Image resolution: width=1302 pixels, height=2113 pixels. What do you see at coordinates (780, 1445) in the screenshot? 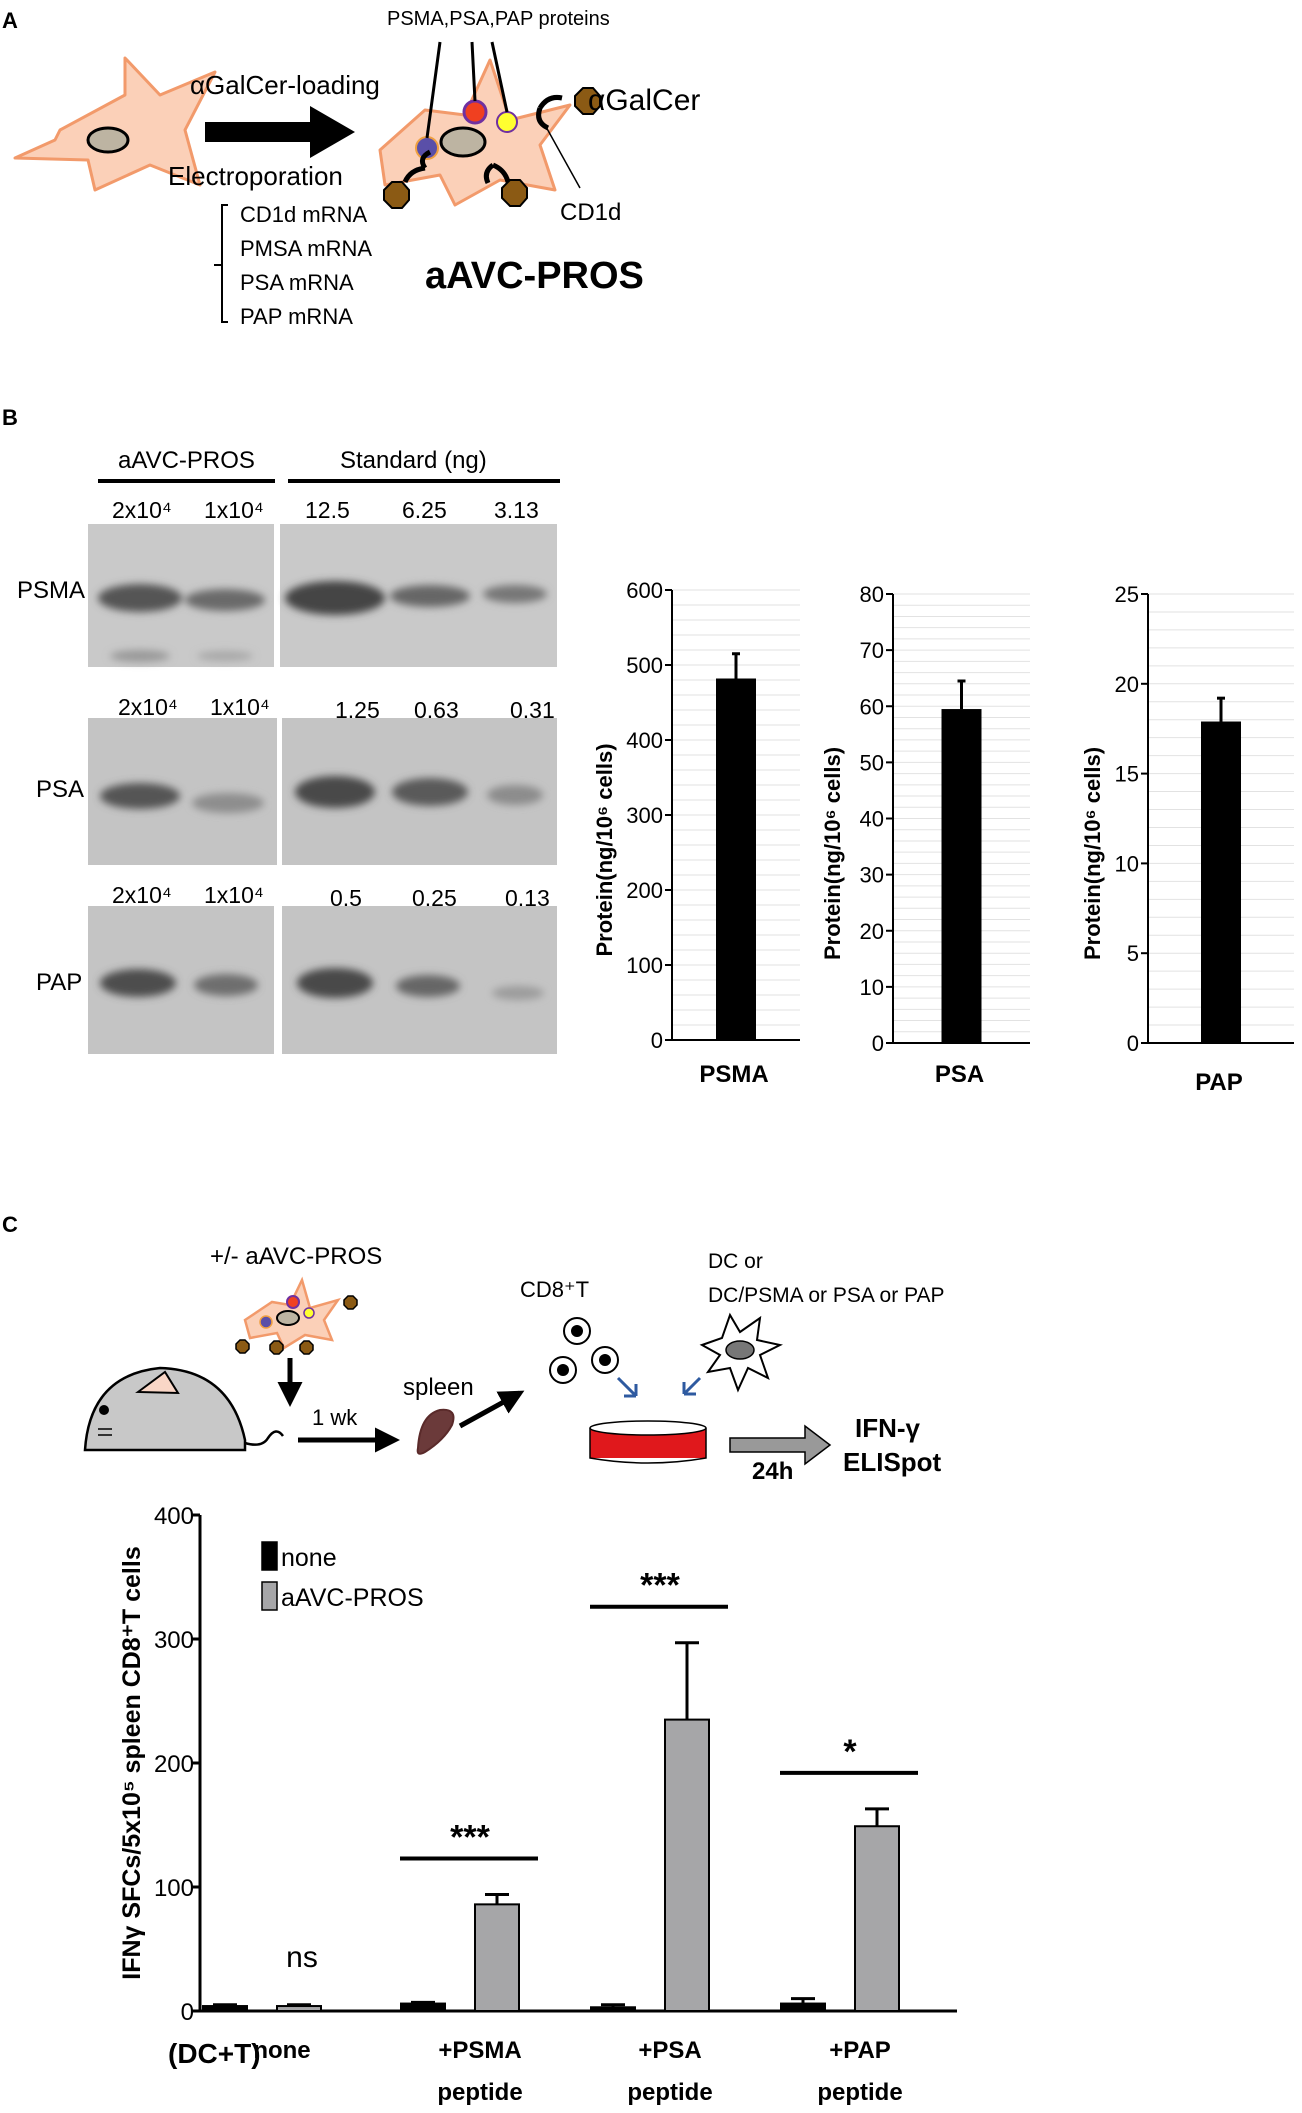
I see `incubation-arrow-icon` at bounding box center [780, 1445].